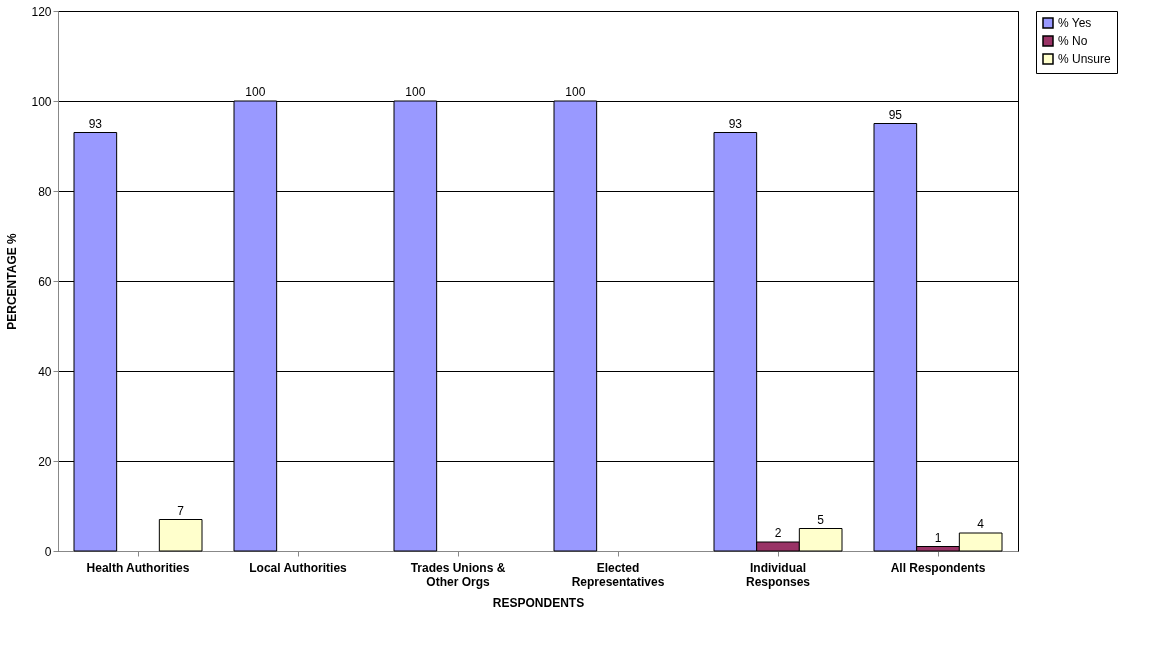  Describe the element at coordinates (138, 567) in the screenshot. I see `x-tick-label: Health Authorities` at that location.